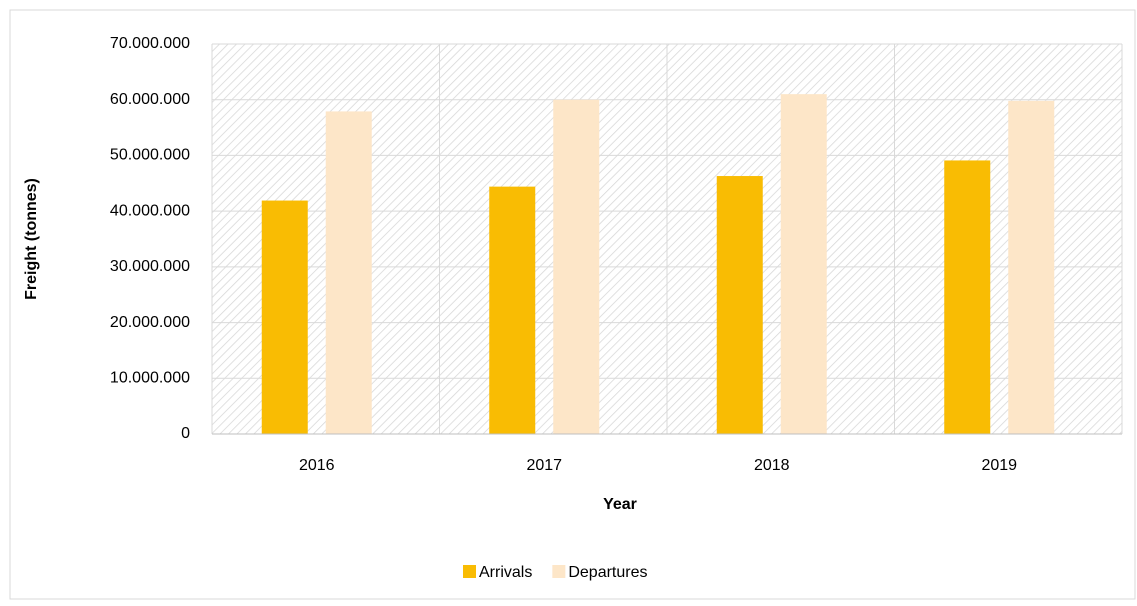  What do you see at coordinates (150, 43) in the screenshot?
I see `y-tick-label: 70.000.000` at bounding box center [150, 43].